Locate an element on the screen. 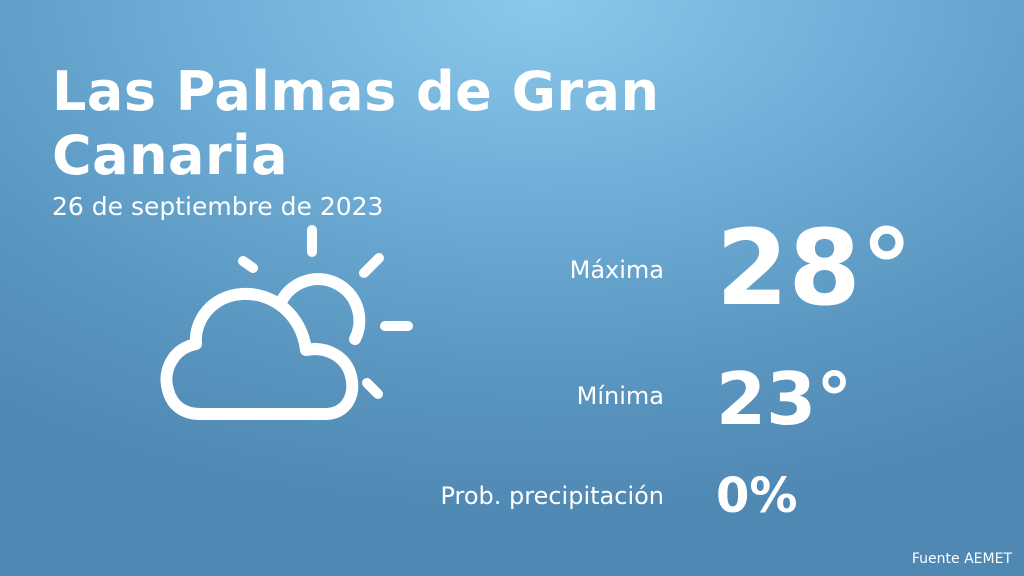 Image resolution: width=1024 pixels, height=576 pixels. forecast-date: 26 de septiembre de 2023 is located at coordinates (218, 206).